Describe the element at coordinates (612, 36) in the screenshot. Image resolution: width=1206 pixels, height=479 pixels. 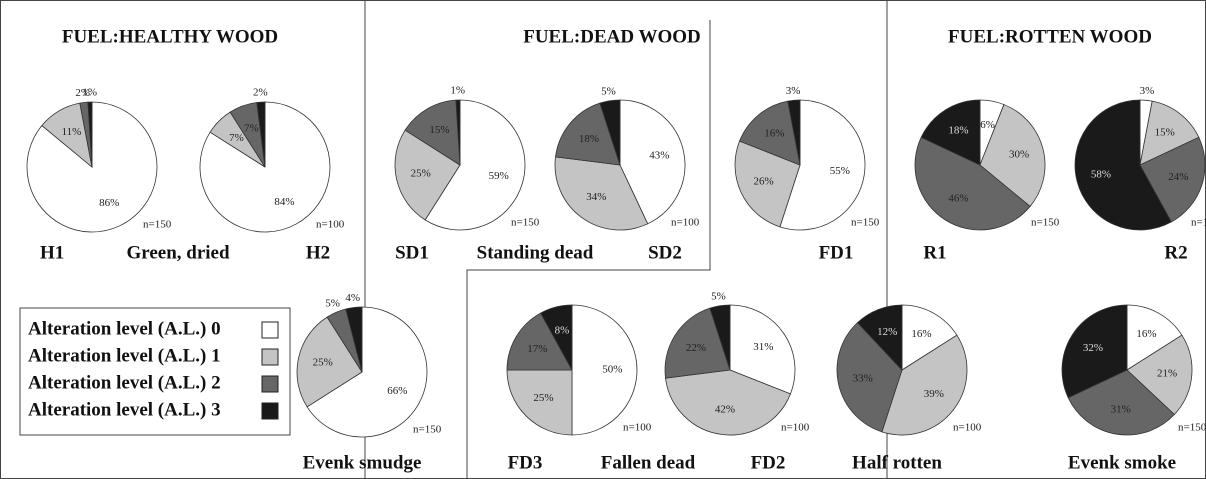
I see `section-title: FUEL:DEAD WOOD` at that location.